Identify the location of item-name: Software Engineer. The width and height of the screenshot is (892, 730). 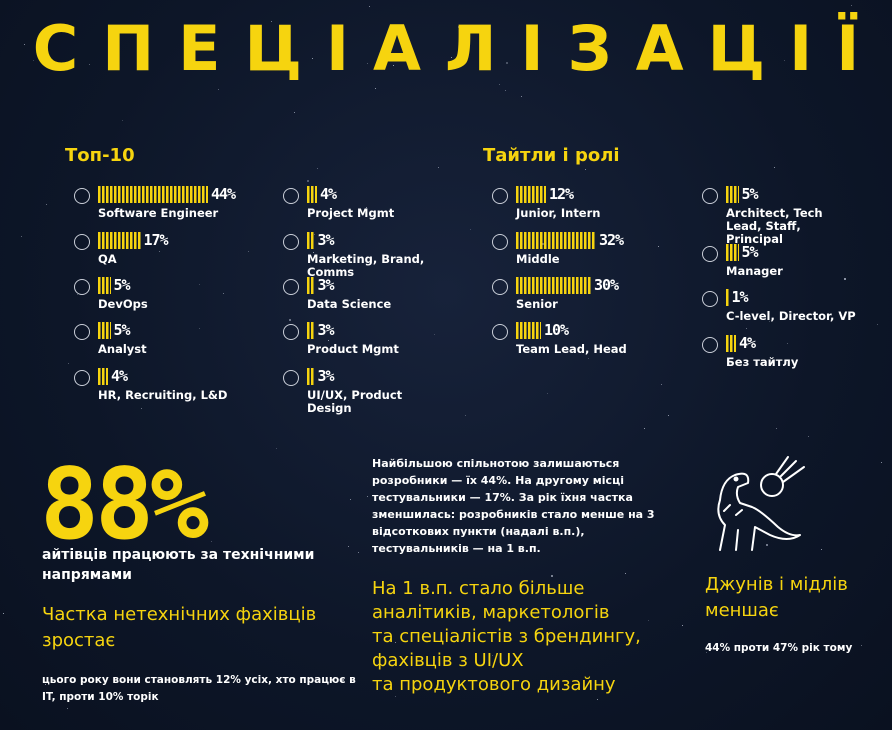
(158, 213).